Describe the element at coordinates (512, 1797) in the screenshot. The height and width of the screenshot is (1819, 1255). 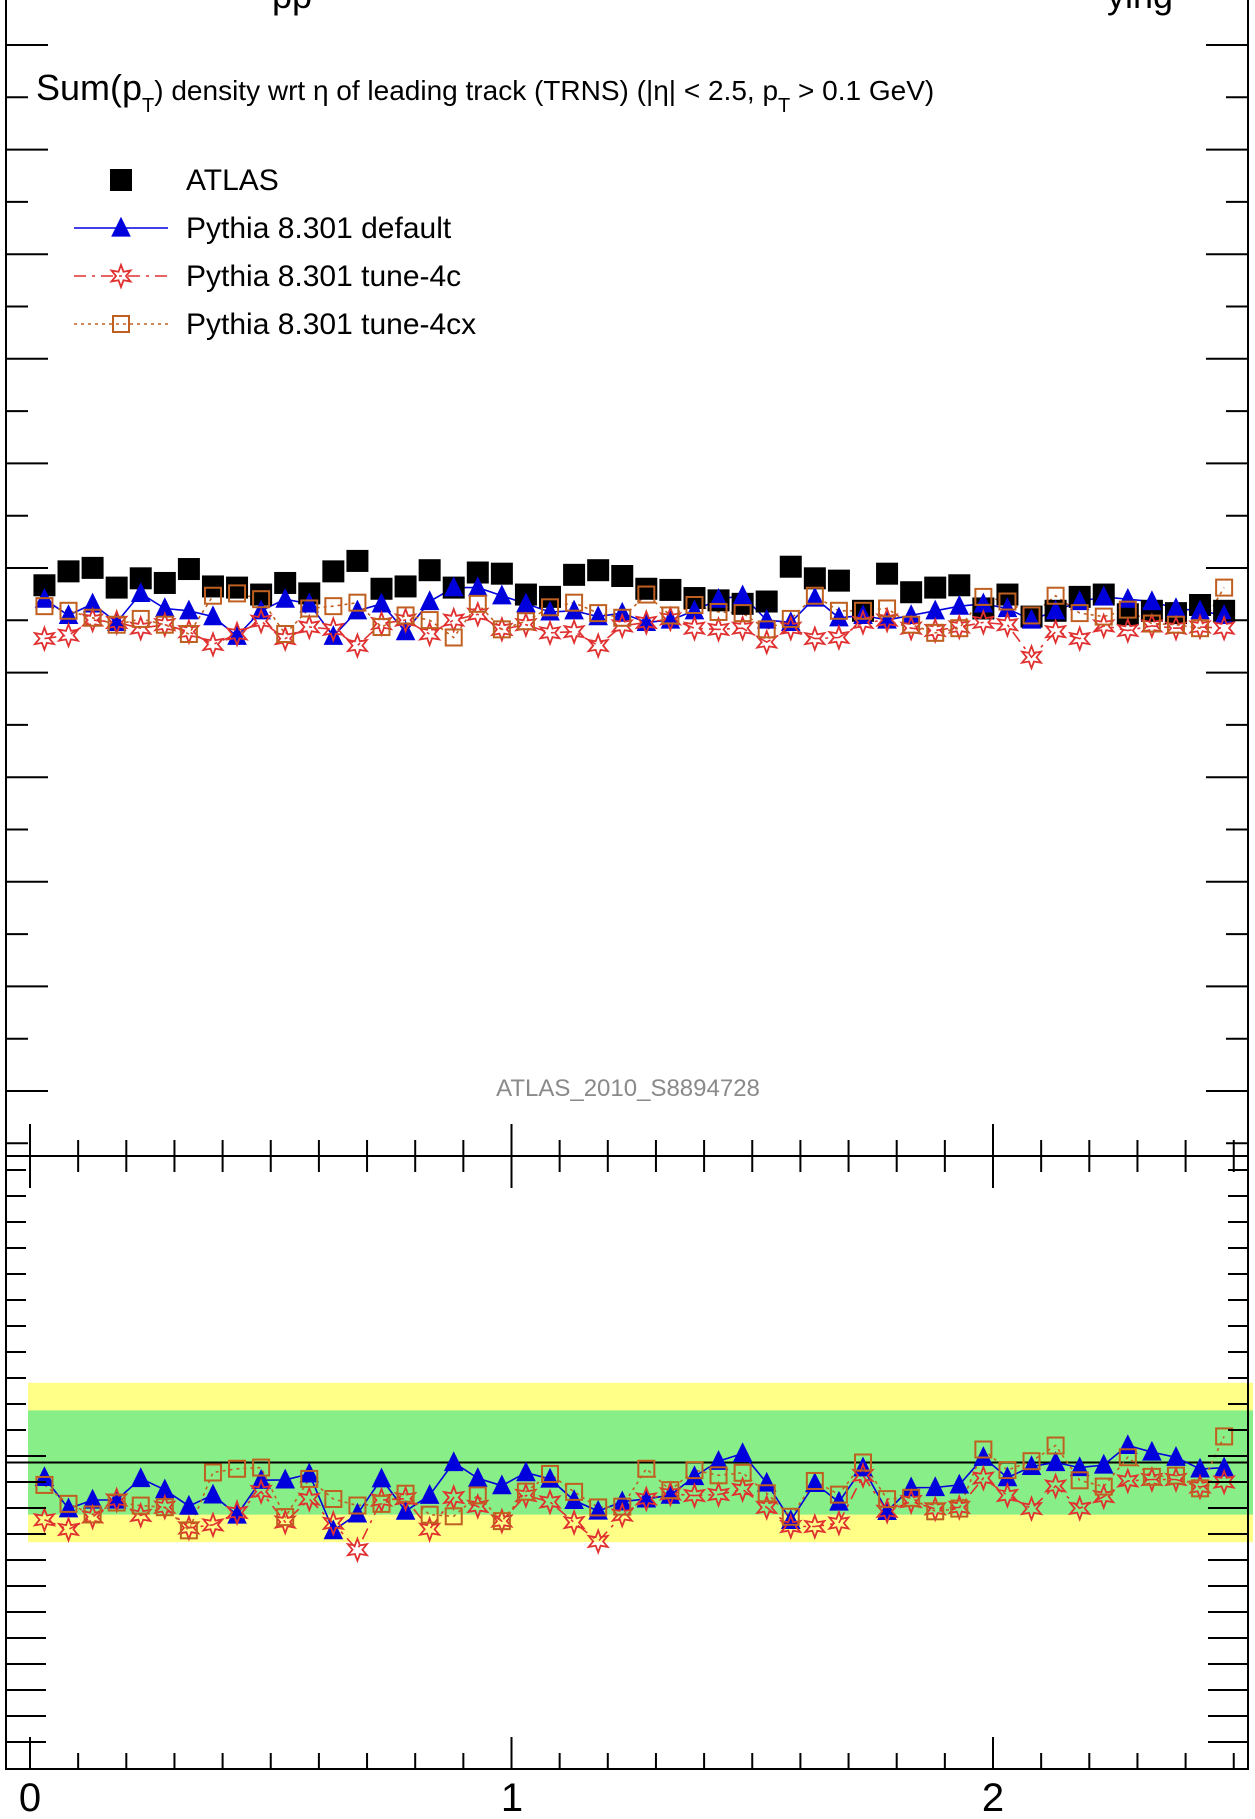
I see `x-tick-label-1: 1` at that location.